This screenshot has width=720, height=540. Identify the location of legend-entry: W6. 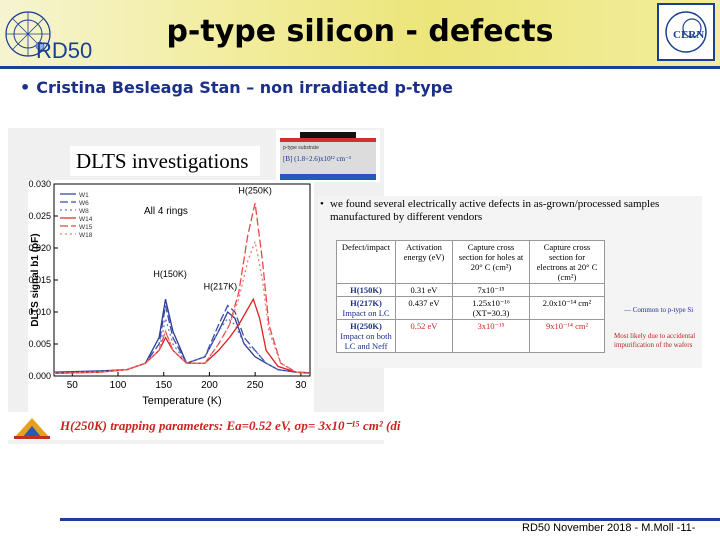
(84, 203).